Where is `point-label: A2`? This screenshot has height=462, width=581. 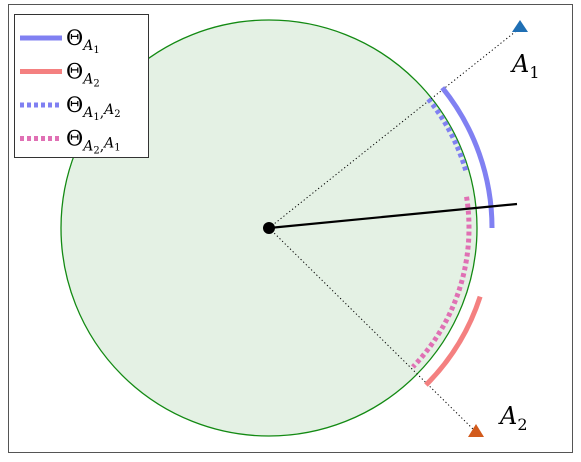
point-label: A2 is located at coordinates (513, 418).